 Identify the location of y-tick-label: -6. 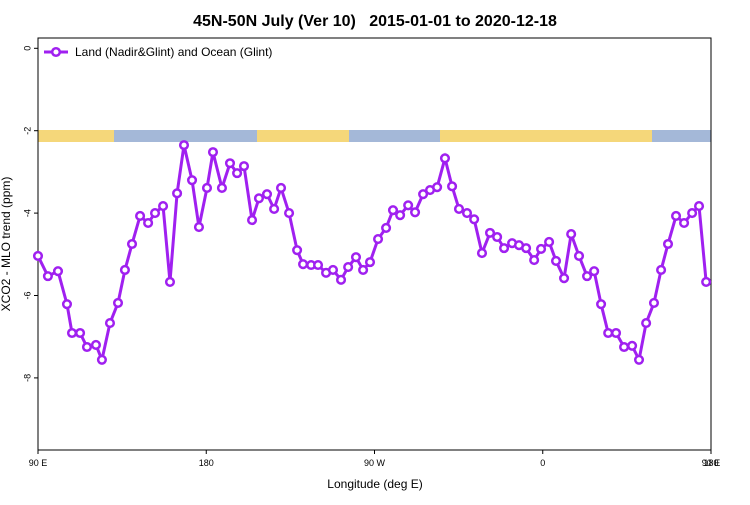
(27, 295).